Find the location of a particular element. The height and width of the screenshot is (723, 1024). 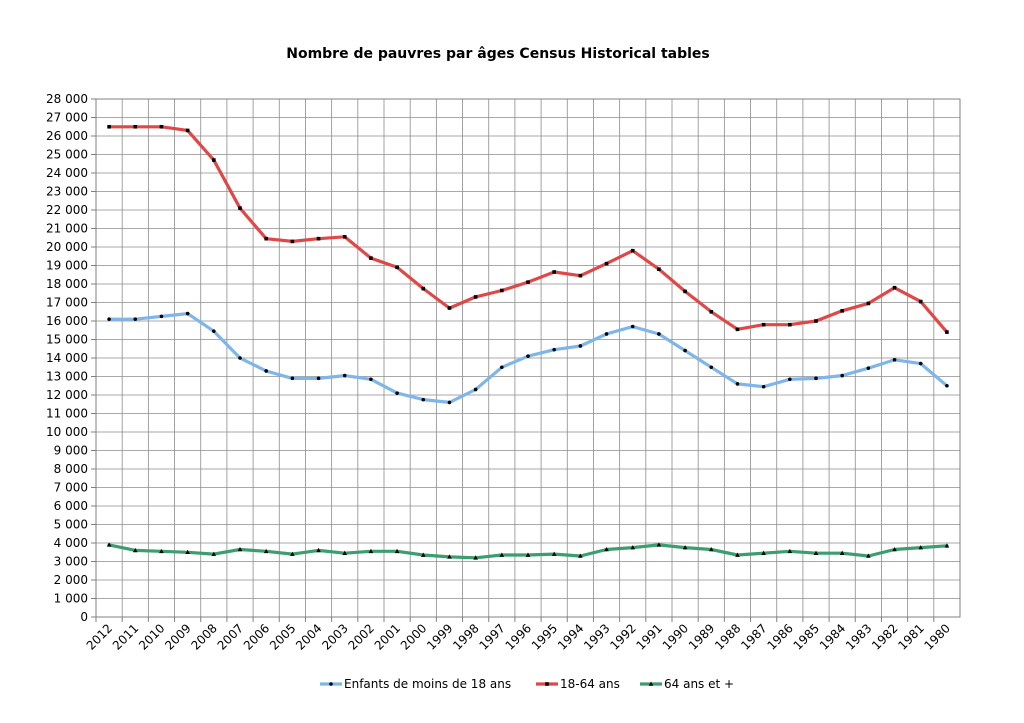

x-tick-label: 2002 is located at coordinates (361, 636).